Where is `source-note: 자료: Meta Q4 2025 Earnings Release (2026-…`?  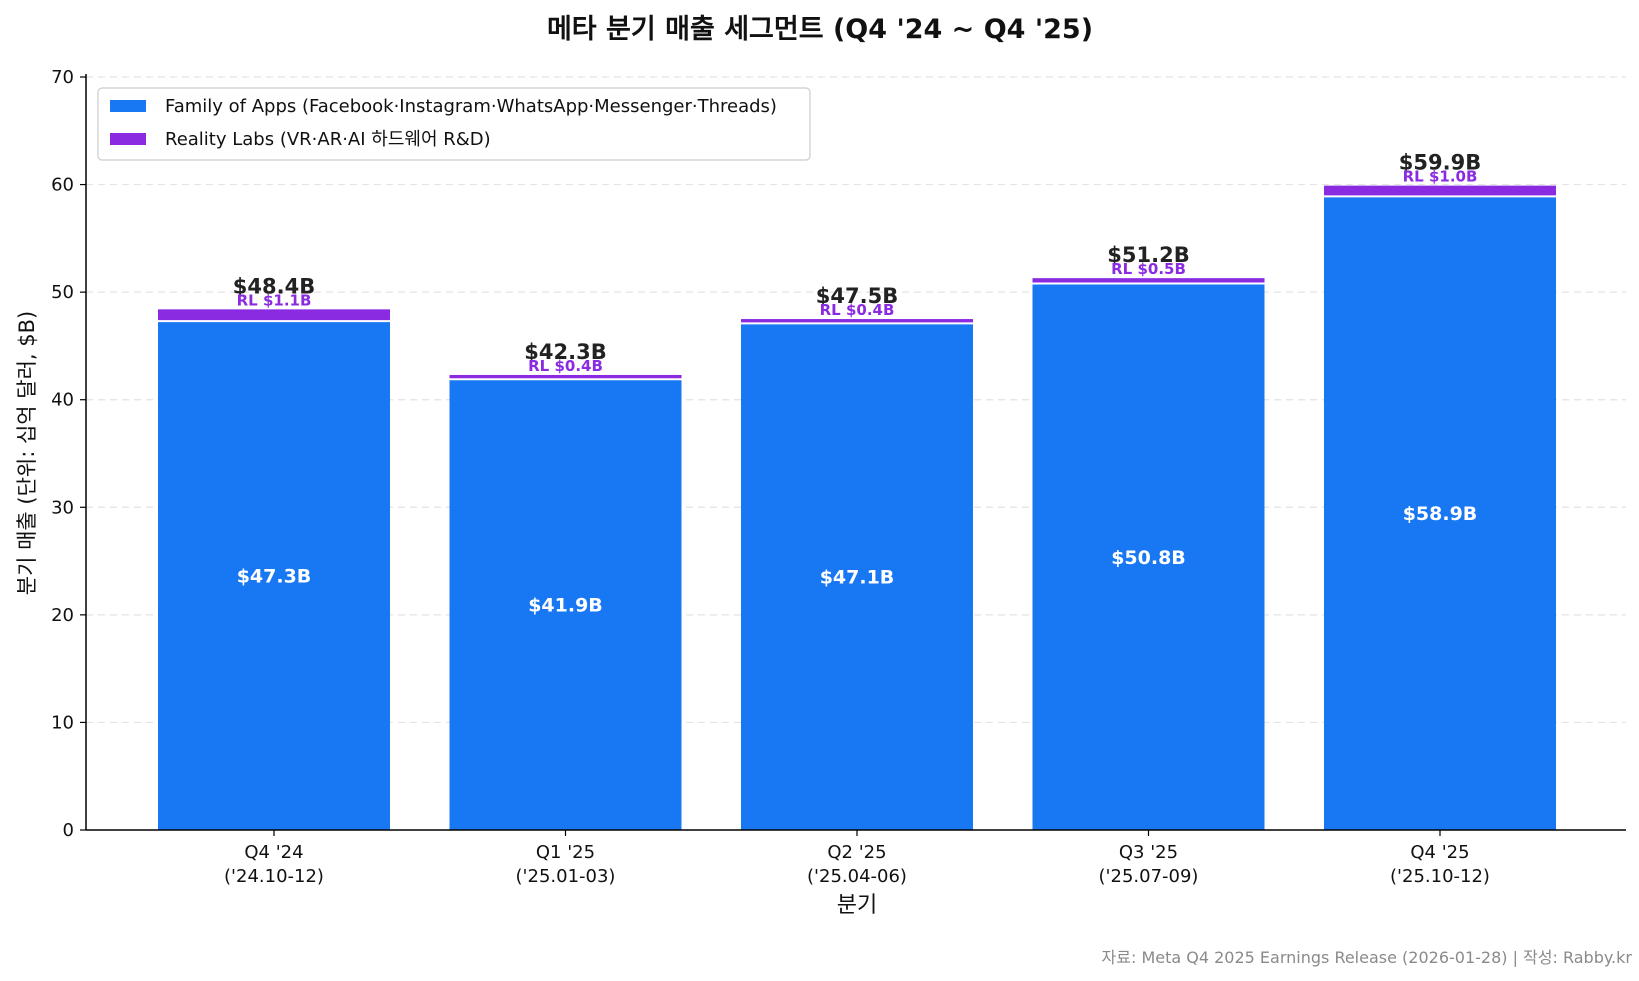
source-note: 자료: Meta Q4 2025 Earnings Release (2026-… is located at coordinates (1367, 957).